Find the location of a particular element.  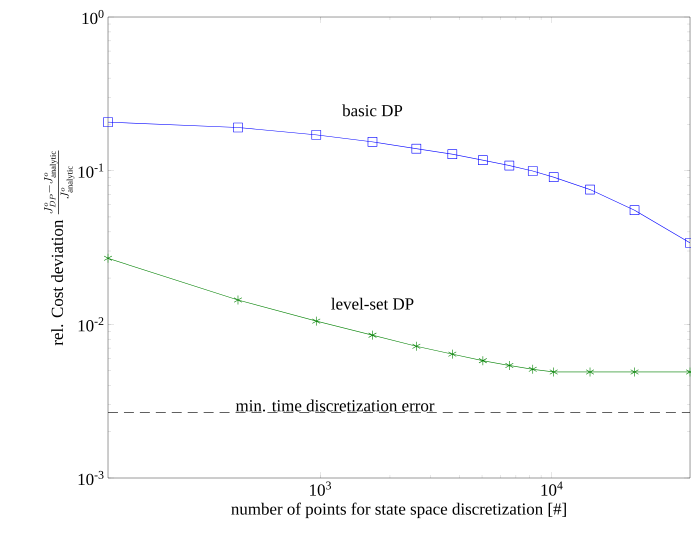

y-tick-label: 10$^{0}$ is located at coordinates (93, 17).